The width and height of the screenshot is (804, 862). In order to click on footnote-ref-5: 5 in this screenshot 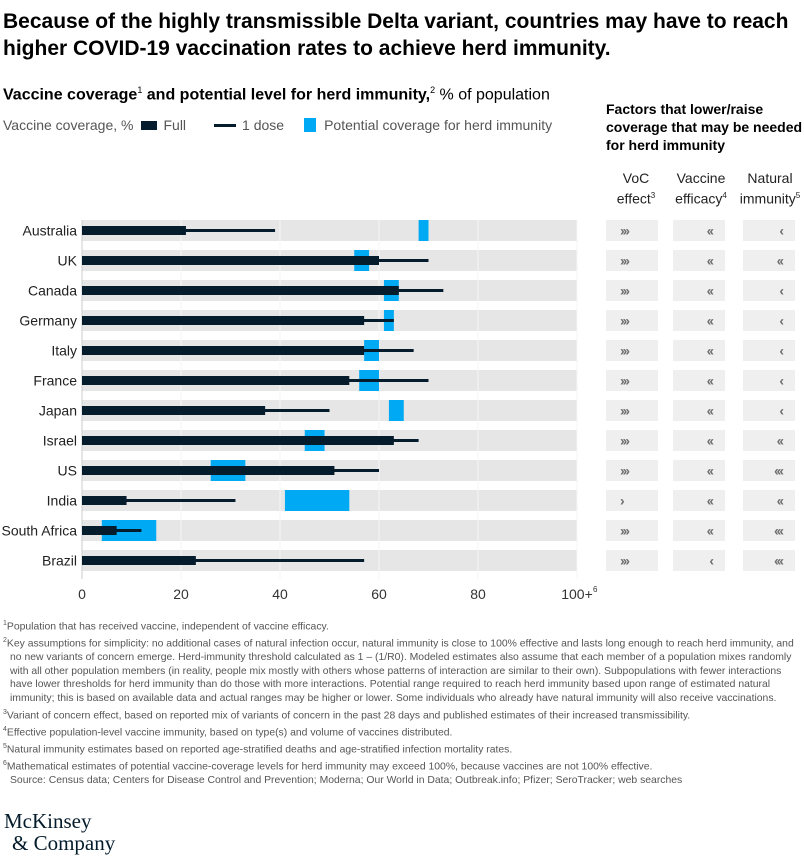, I will do `click(798, 195)`.